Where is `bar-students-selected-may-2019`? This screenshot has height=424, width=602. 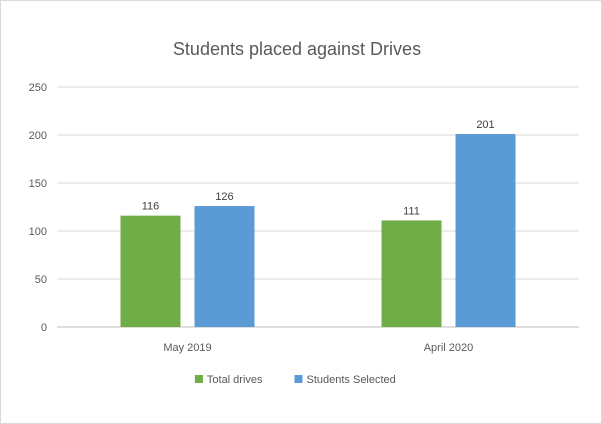
bar-students-selected-may-2019 is located at coordinates (224, 266).